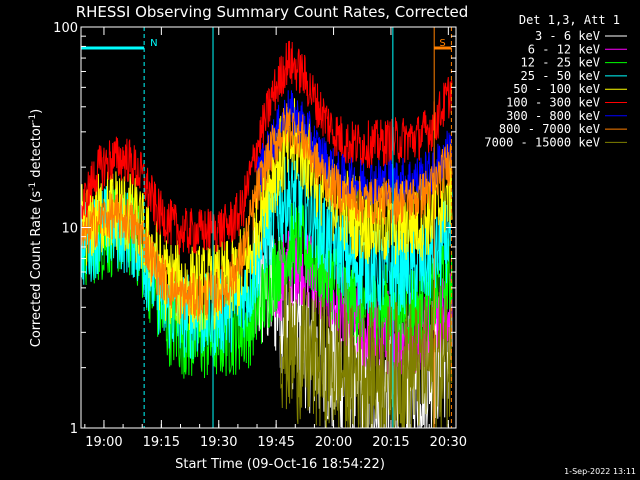 This screenshot has width=640, height=480. Describe the element at coordinates (569, 20) in the screenshot. I see `legend-title: Det 1,3, Att 1` at that location.